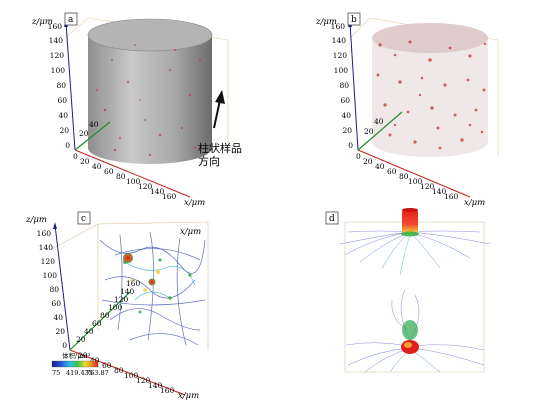 The height and width of the screenshot is (406, 541). What do you see at coordinates (62, 100) in the screenshot?
I see `z-tick-a: 60` at bounding box center [62, 100].